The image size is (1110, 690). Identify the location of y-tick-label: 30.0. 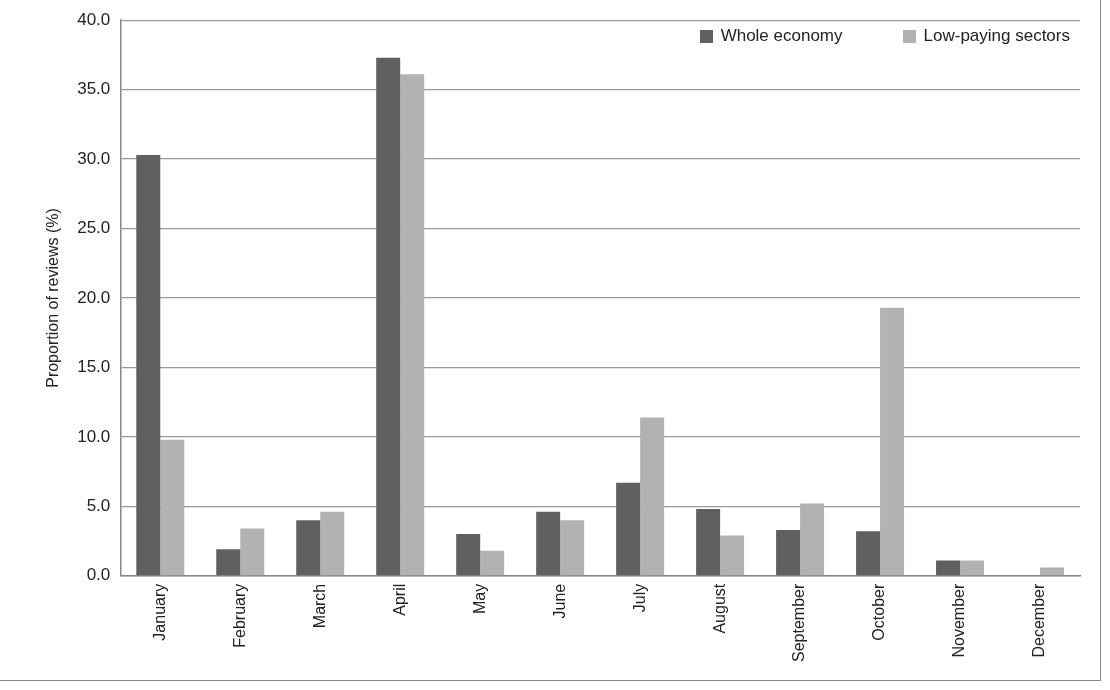
(94, 158).